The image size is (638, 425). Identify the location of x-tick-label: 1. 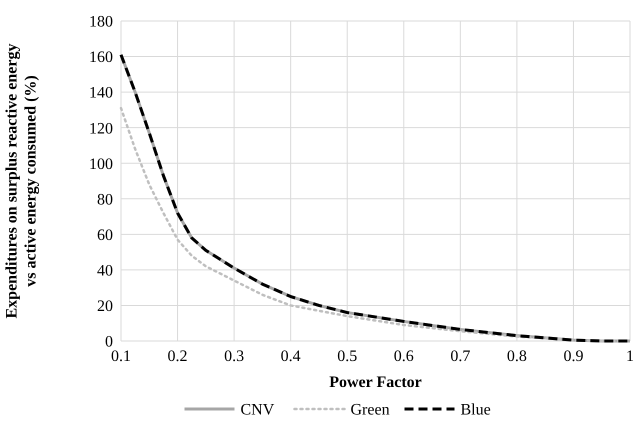
(630, 356).